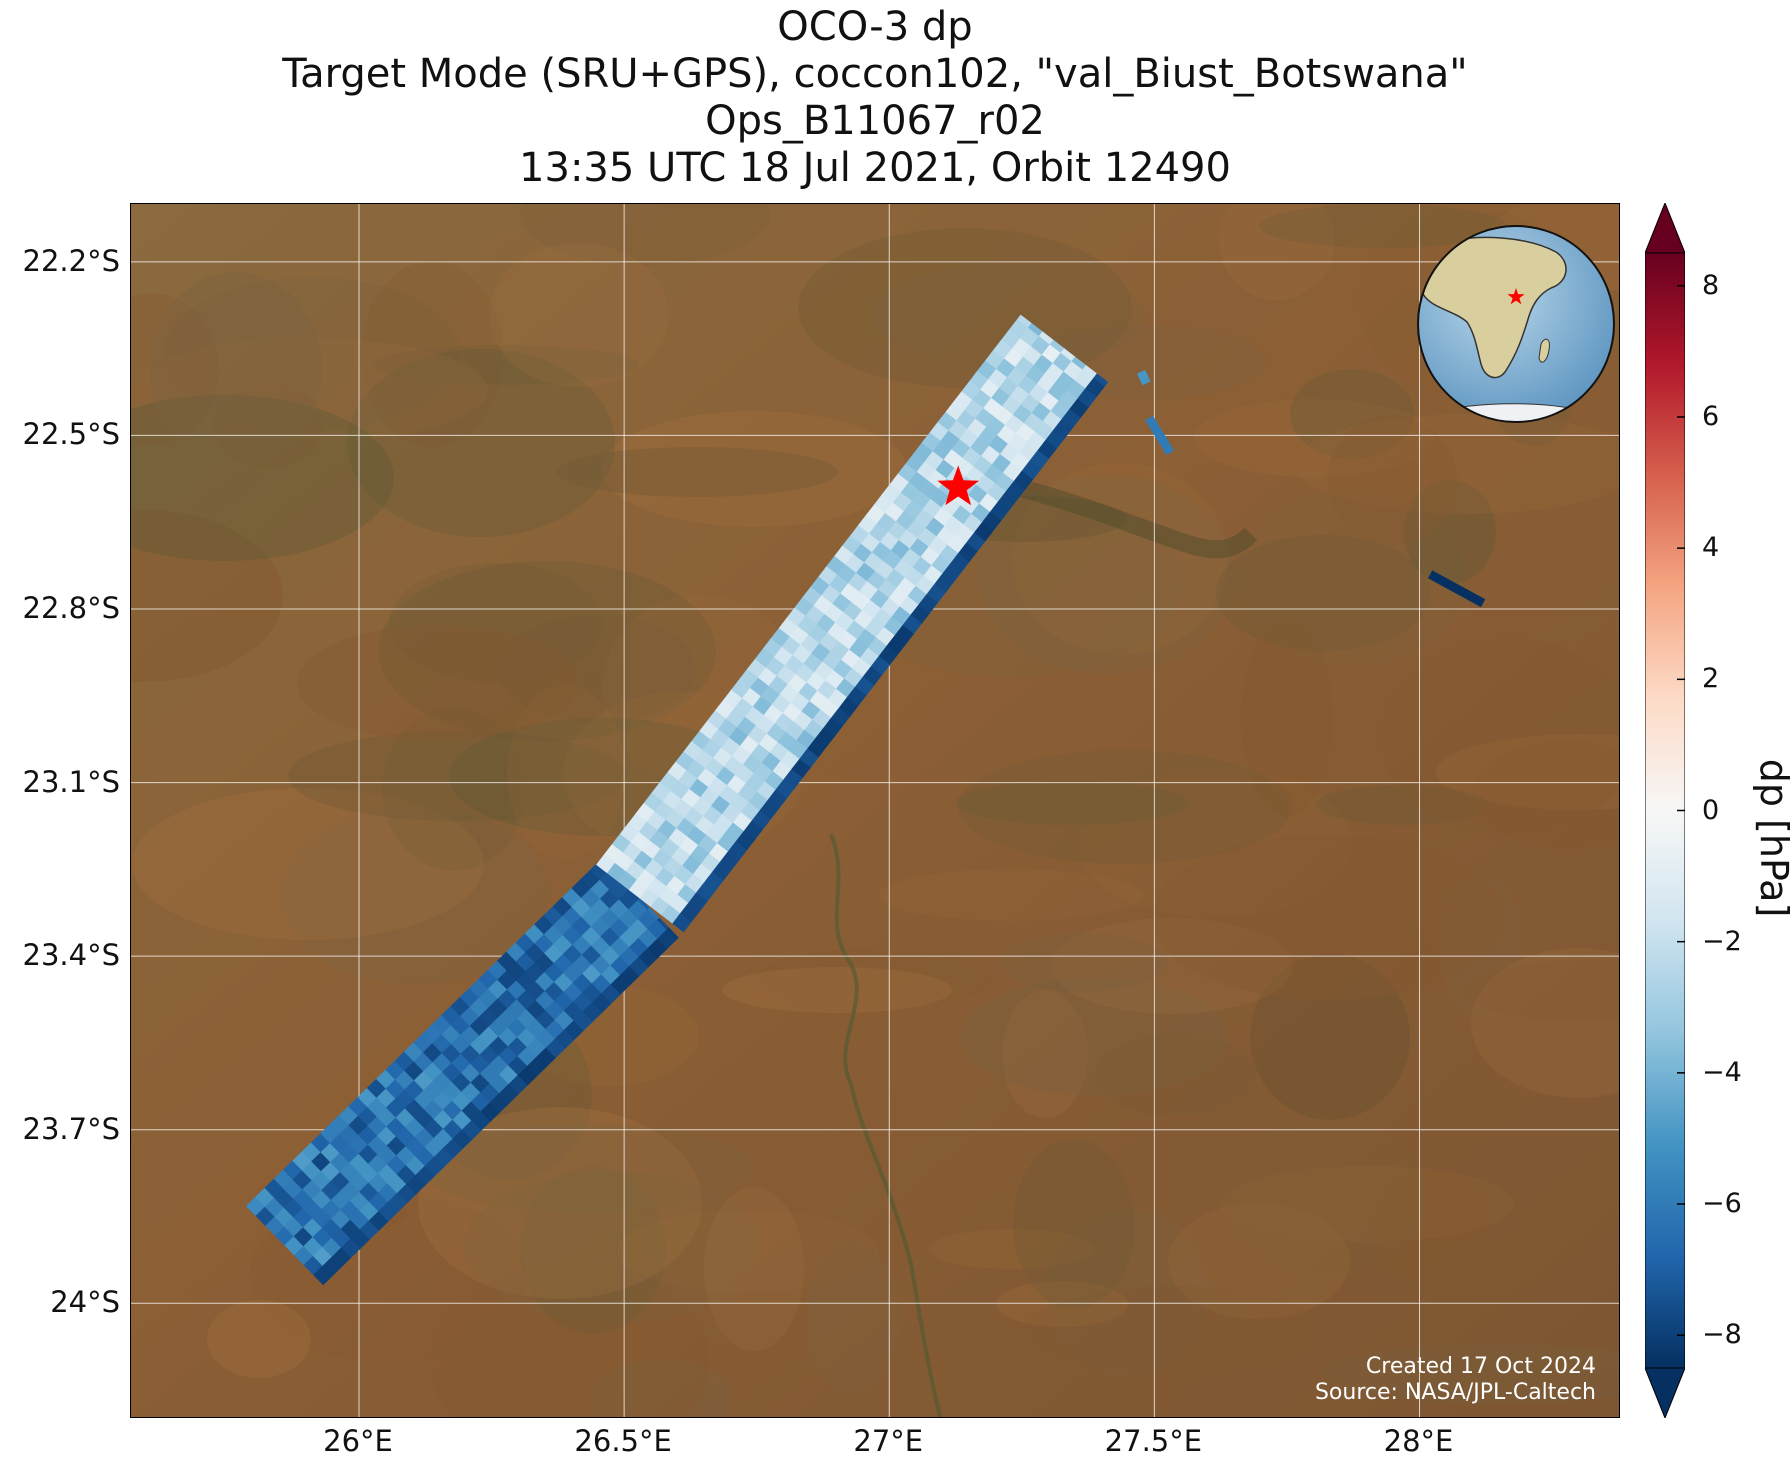 The image size is (1792, 1463). What do you see at coordinates (85, 1302) in the screenshot?
I see `lat-tick-label: 24°S` at bounding box center [85, 1302].